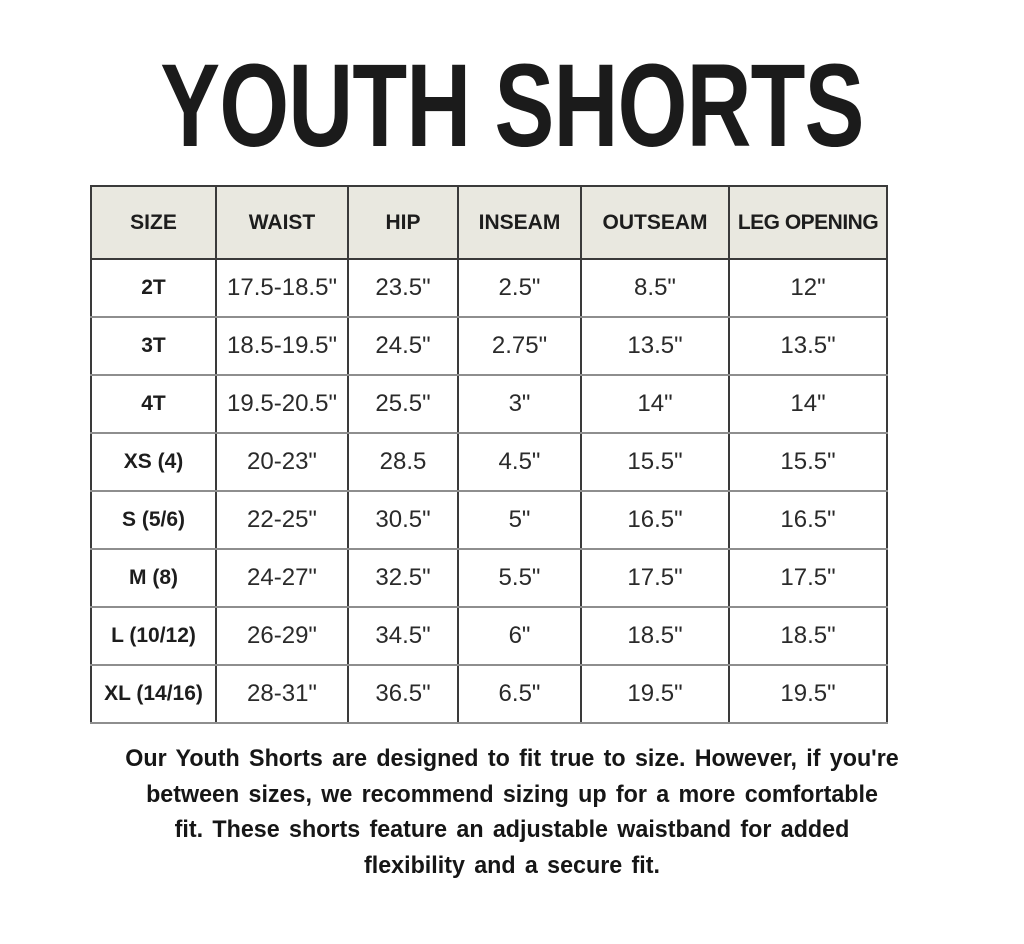  Describe the element at coordinates (402, 694) in the screenshot. I see `hip-value: 36.5"` at that location.